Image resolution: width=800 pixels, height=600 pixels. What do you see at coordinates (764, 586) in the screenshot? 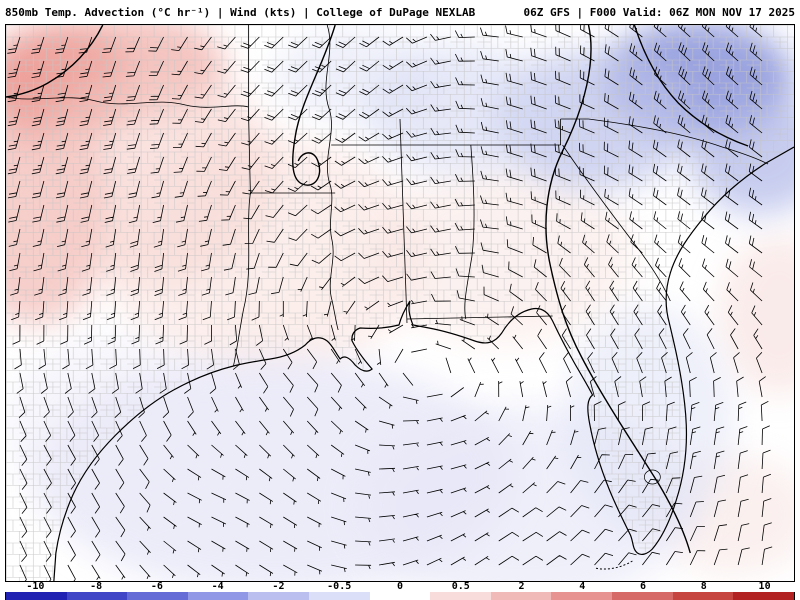
I see `colorbar-tick-label: 10` at bounding box center [764, 586].